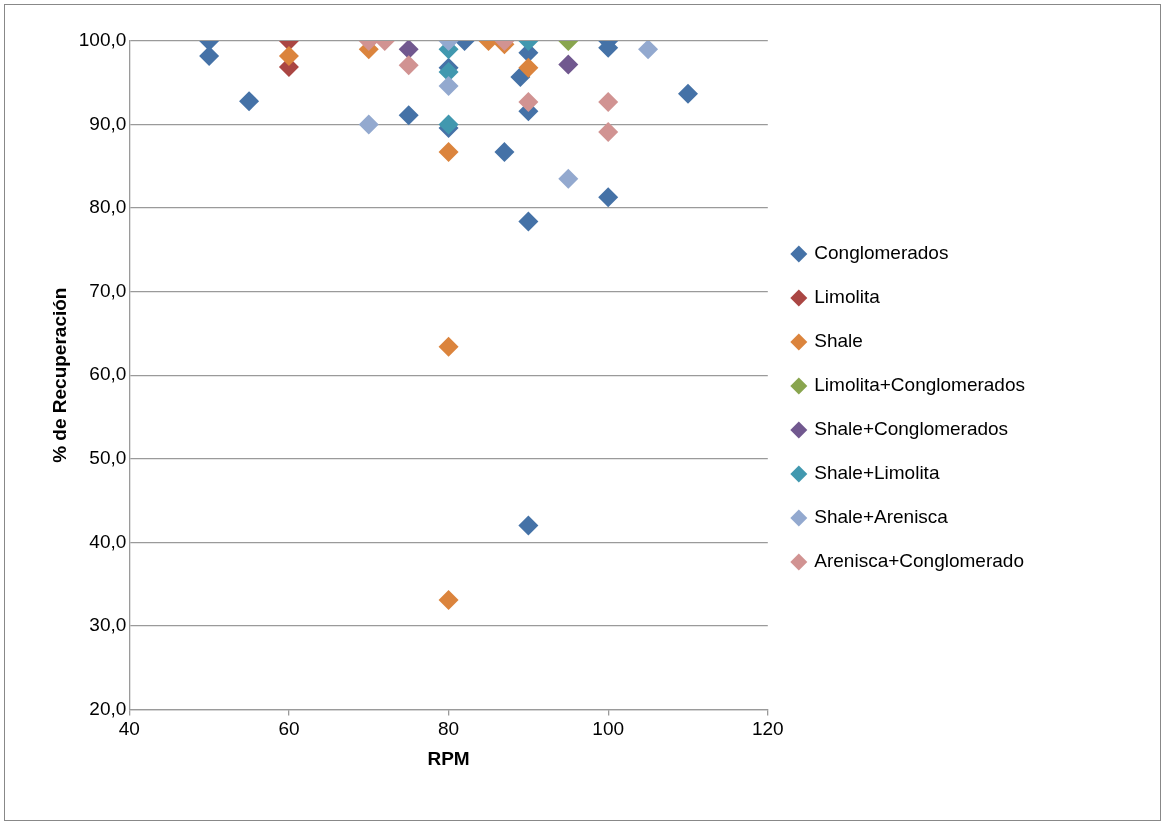  I want to click on legend-label: Shale+Arenisca, so click(881, 517).